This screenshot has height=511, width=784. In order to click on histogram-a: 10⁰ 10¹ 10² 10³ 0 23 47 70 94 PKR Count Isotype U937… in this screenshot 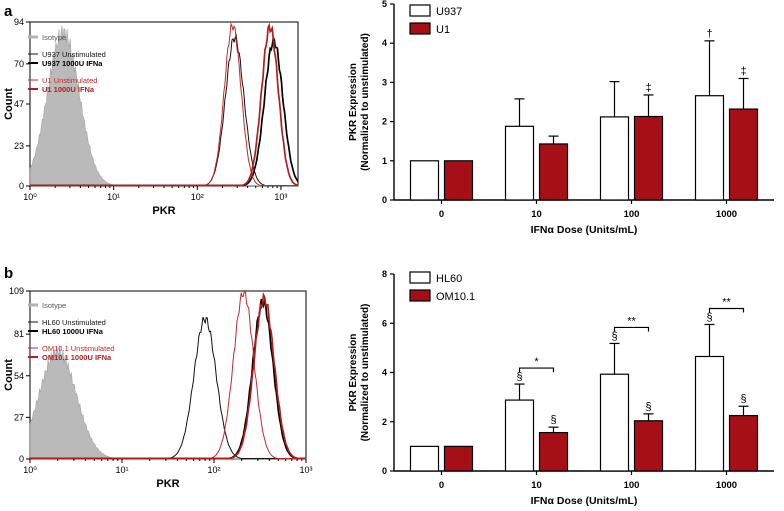, I will do `click(151, 117)`.